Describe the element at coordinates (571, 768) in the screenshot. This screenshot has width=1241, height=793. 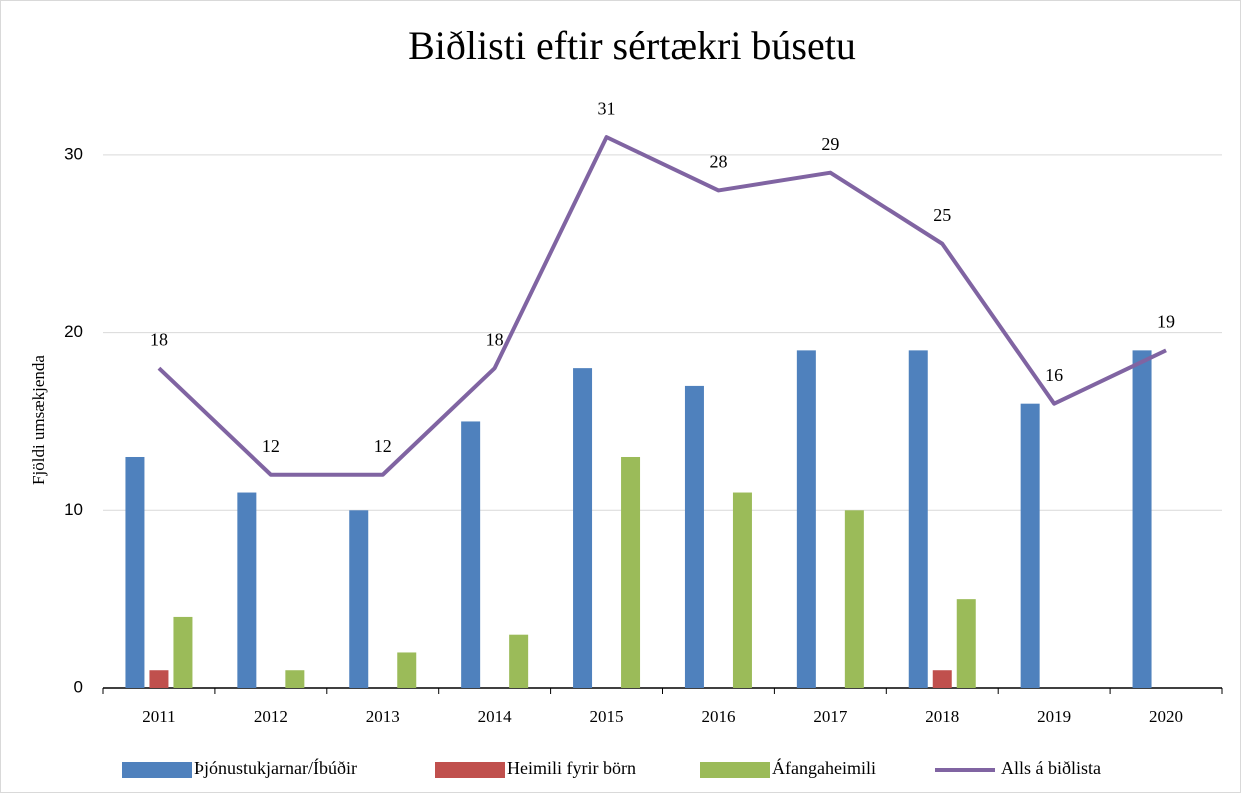
I see `legend-label: Heimili fyrir börn` at that location.